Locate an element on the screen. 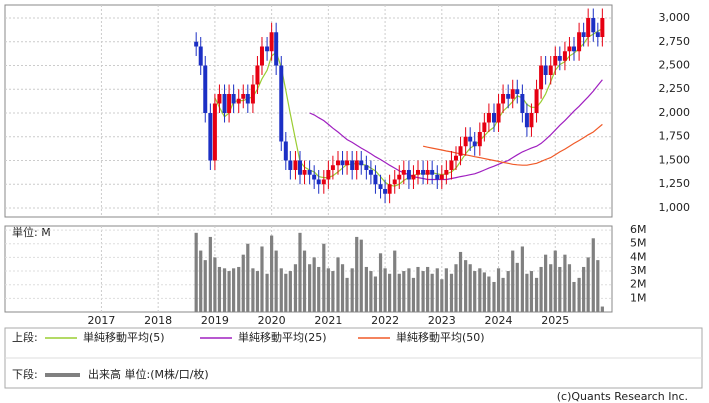  volume-unit: 単位: M is located at coordinates (31, 232).